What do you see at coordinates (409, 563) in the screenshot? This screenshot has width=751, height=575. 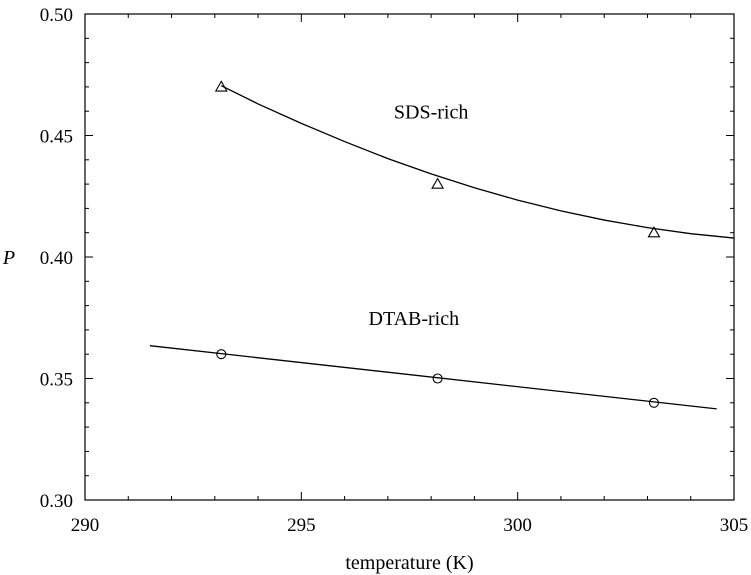 I see `x-axis-label: temperature (K)` at bounding box center [409, 563].